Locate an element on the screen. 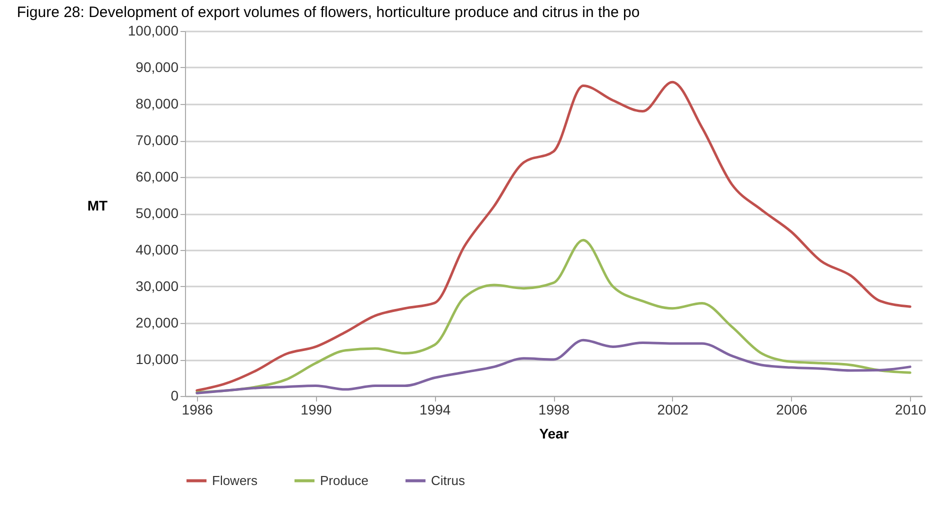 The image size is (936, 510). legend-label: Flowers is located at coordinates (235, 480).